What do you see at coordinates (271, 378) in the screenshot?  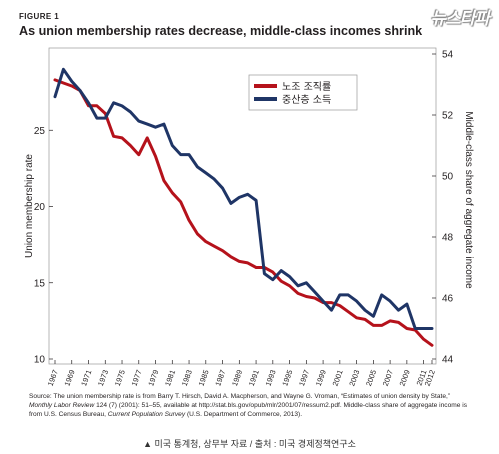 I see `x-tick-label: 1993` at bounding box center [271, 378].